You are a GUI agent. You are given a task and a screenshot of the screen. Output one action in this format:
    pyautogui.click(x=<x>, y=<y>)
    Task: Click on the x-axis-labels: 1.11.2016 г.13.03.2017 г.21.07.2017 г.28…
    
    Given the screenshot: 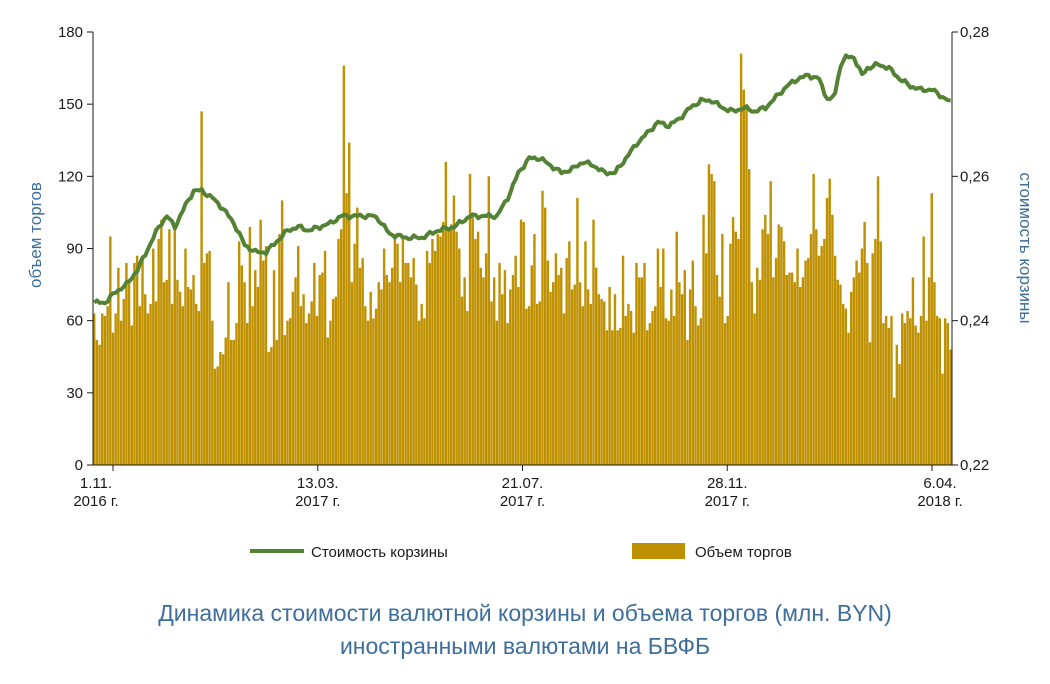 What is the action you would take?
    pyautogui.click(x=518, y=487)
    